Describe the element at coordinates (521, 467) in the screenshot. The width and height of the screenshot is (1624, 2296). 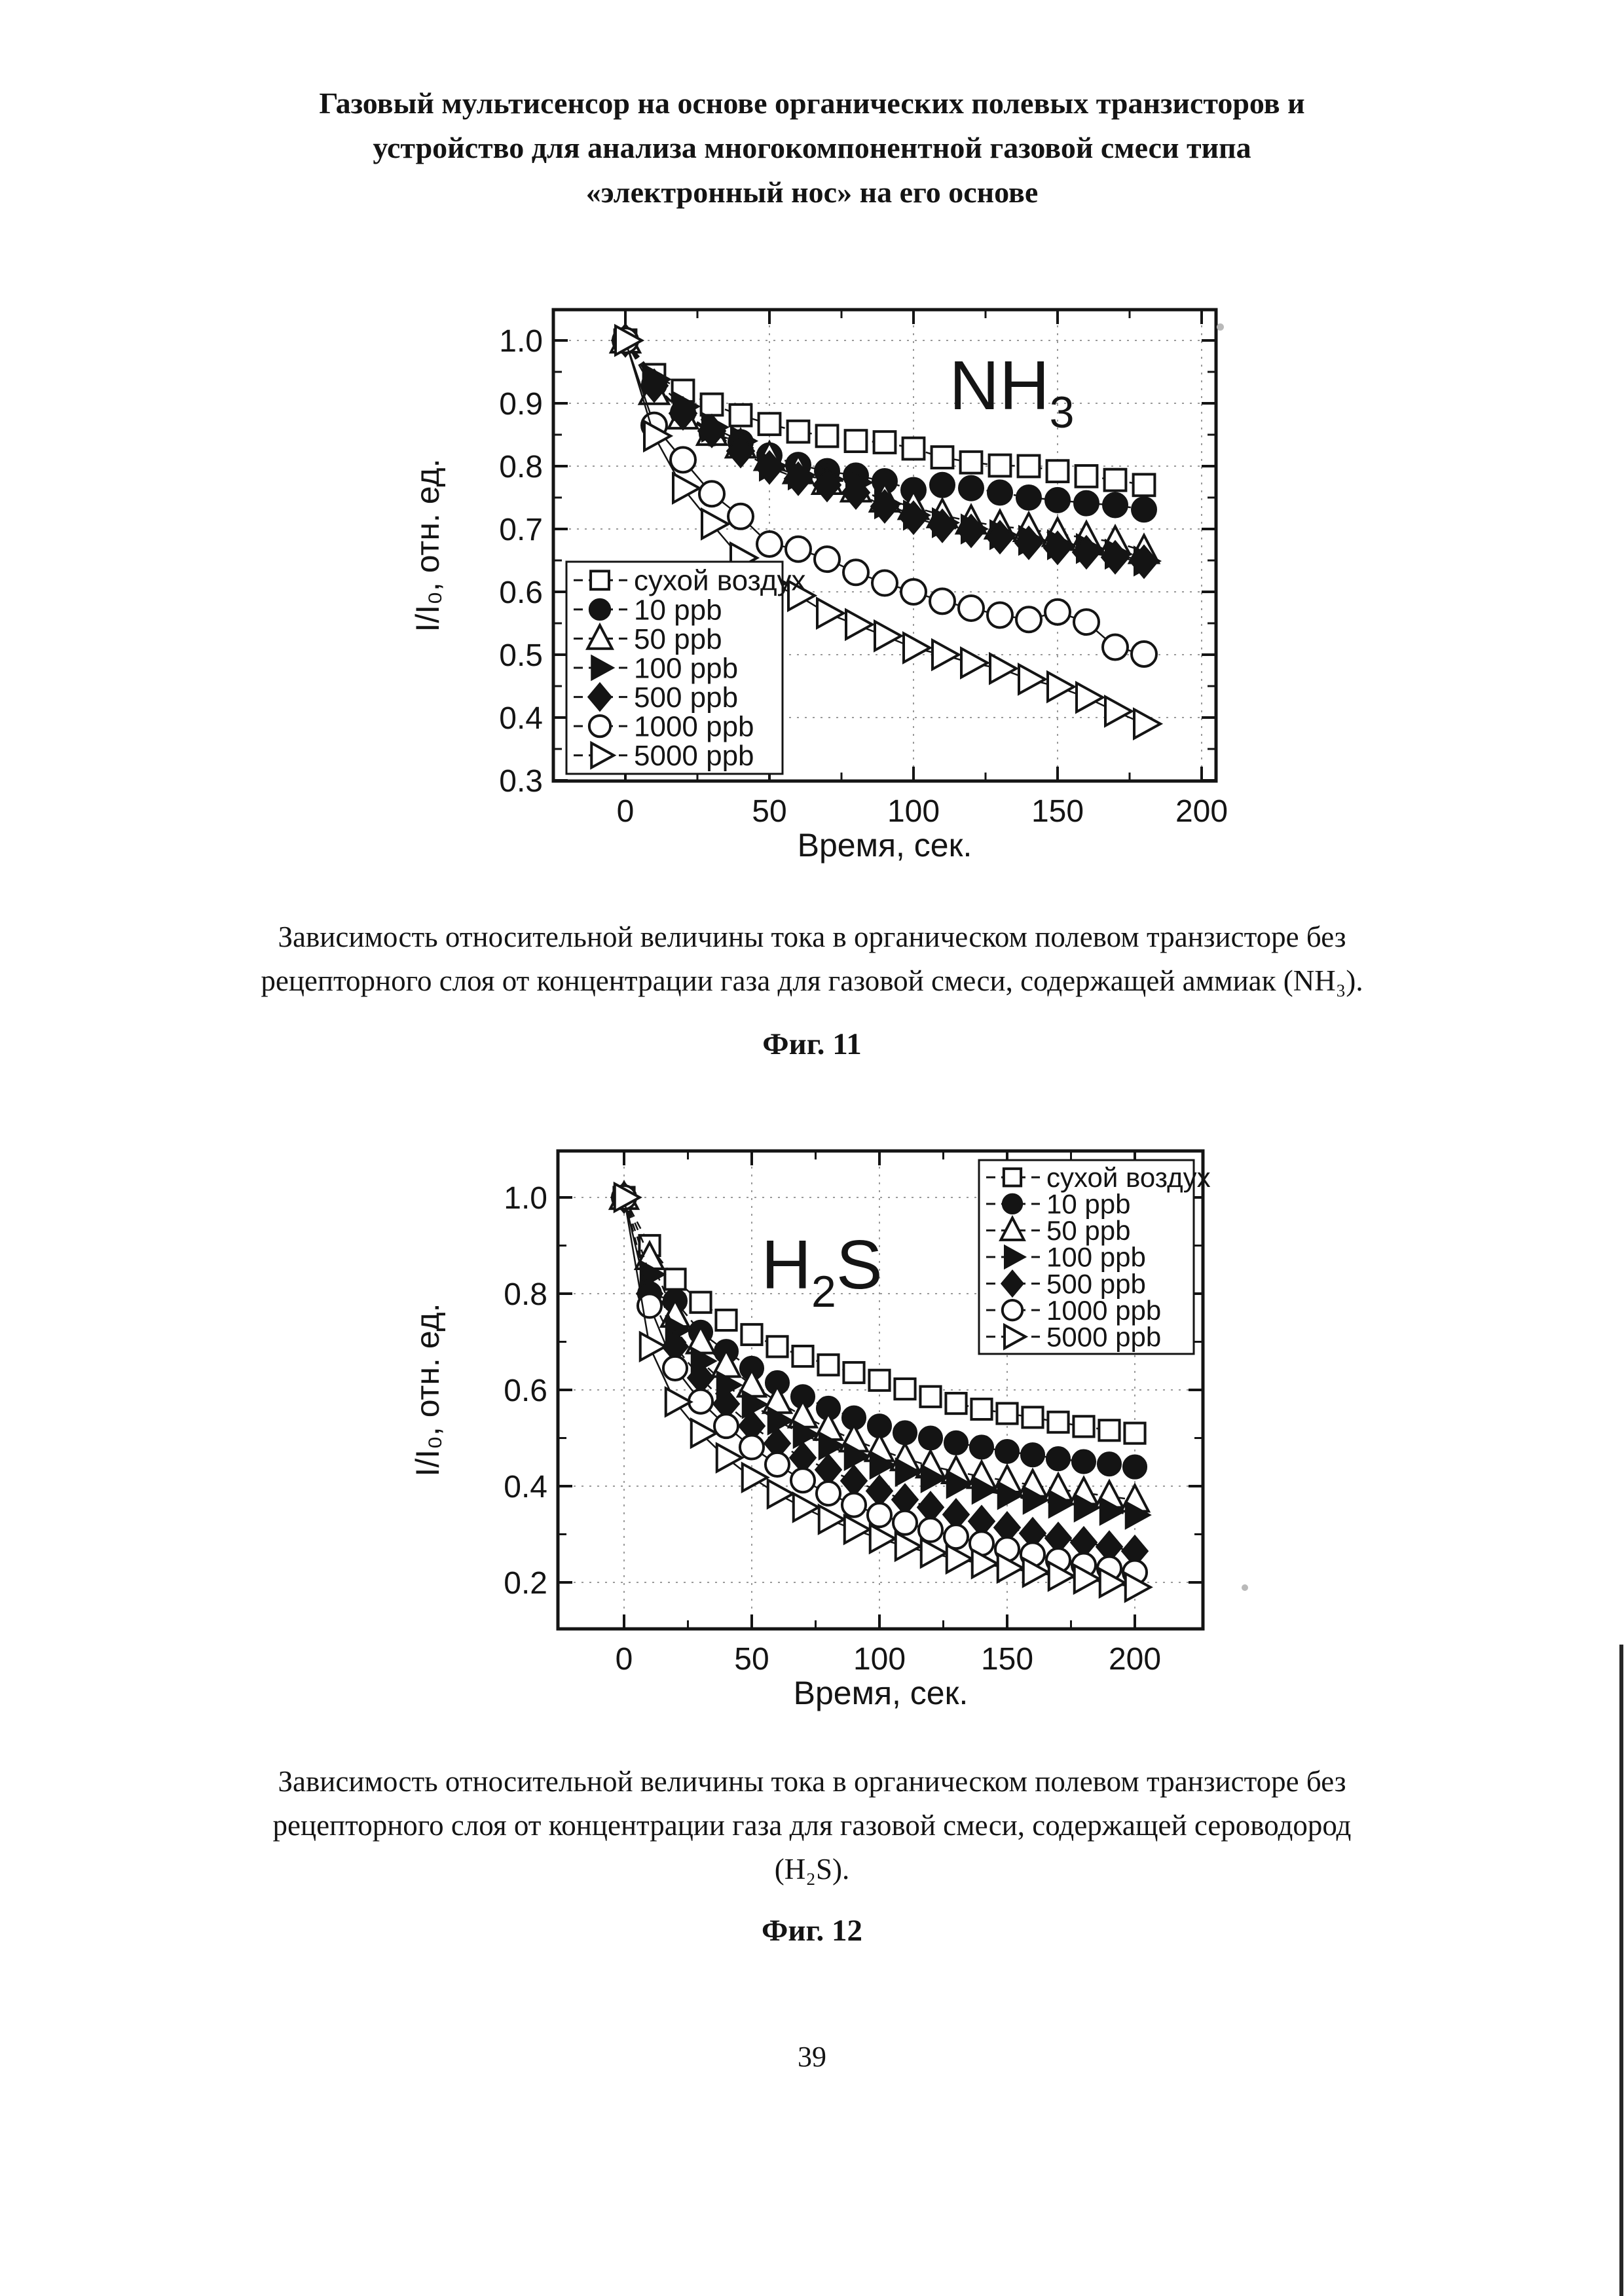
I see `y-tick-label: 0.8` at that location.